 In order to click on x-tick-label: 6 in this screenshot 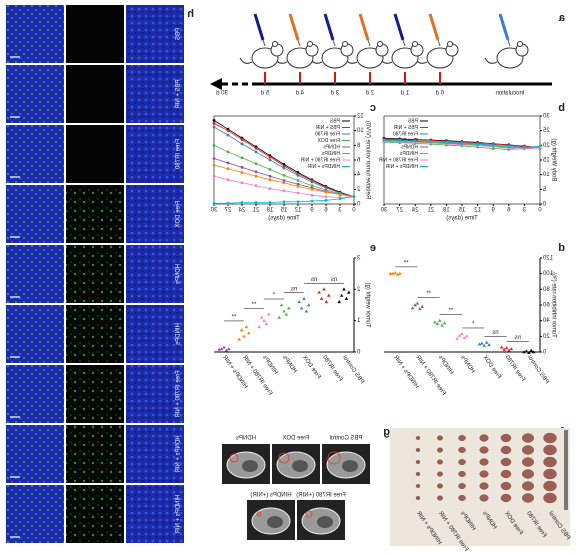, I will do `click(326, 211)`.